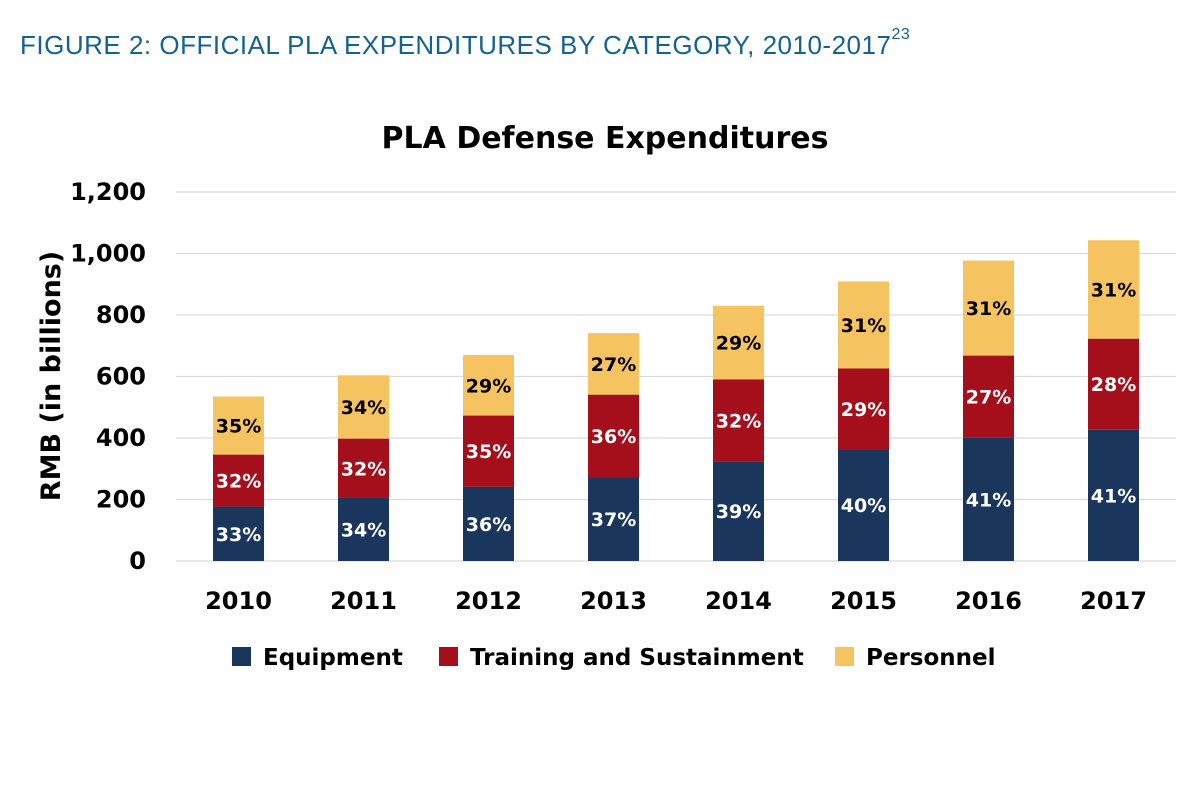 This screenshot has height=788, width=1202. I want to click on x-tick-label: 2016, so click(988, 601).